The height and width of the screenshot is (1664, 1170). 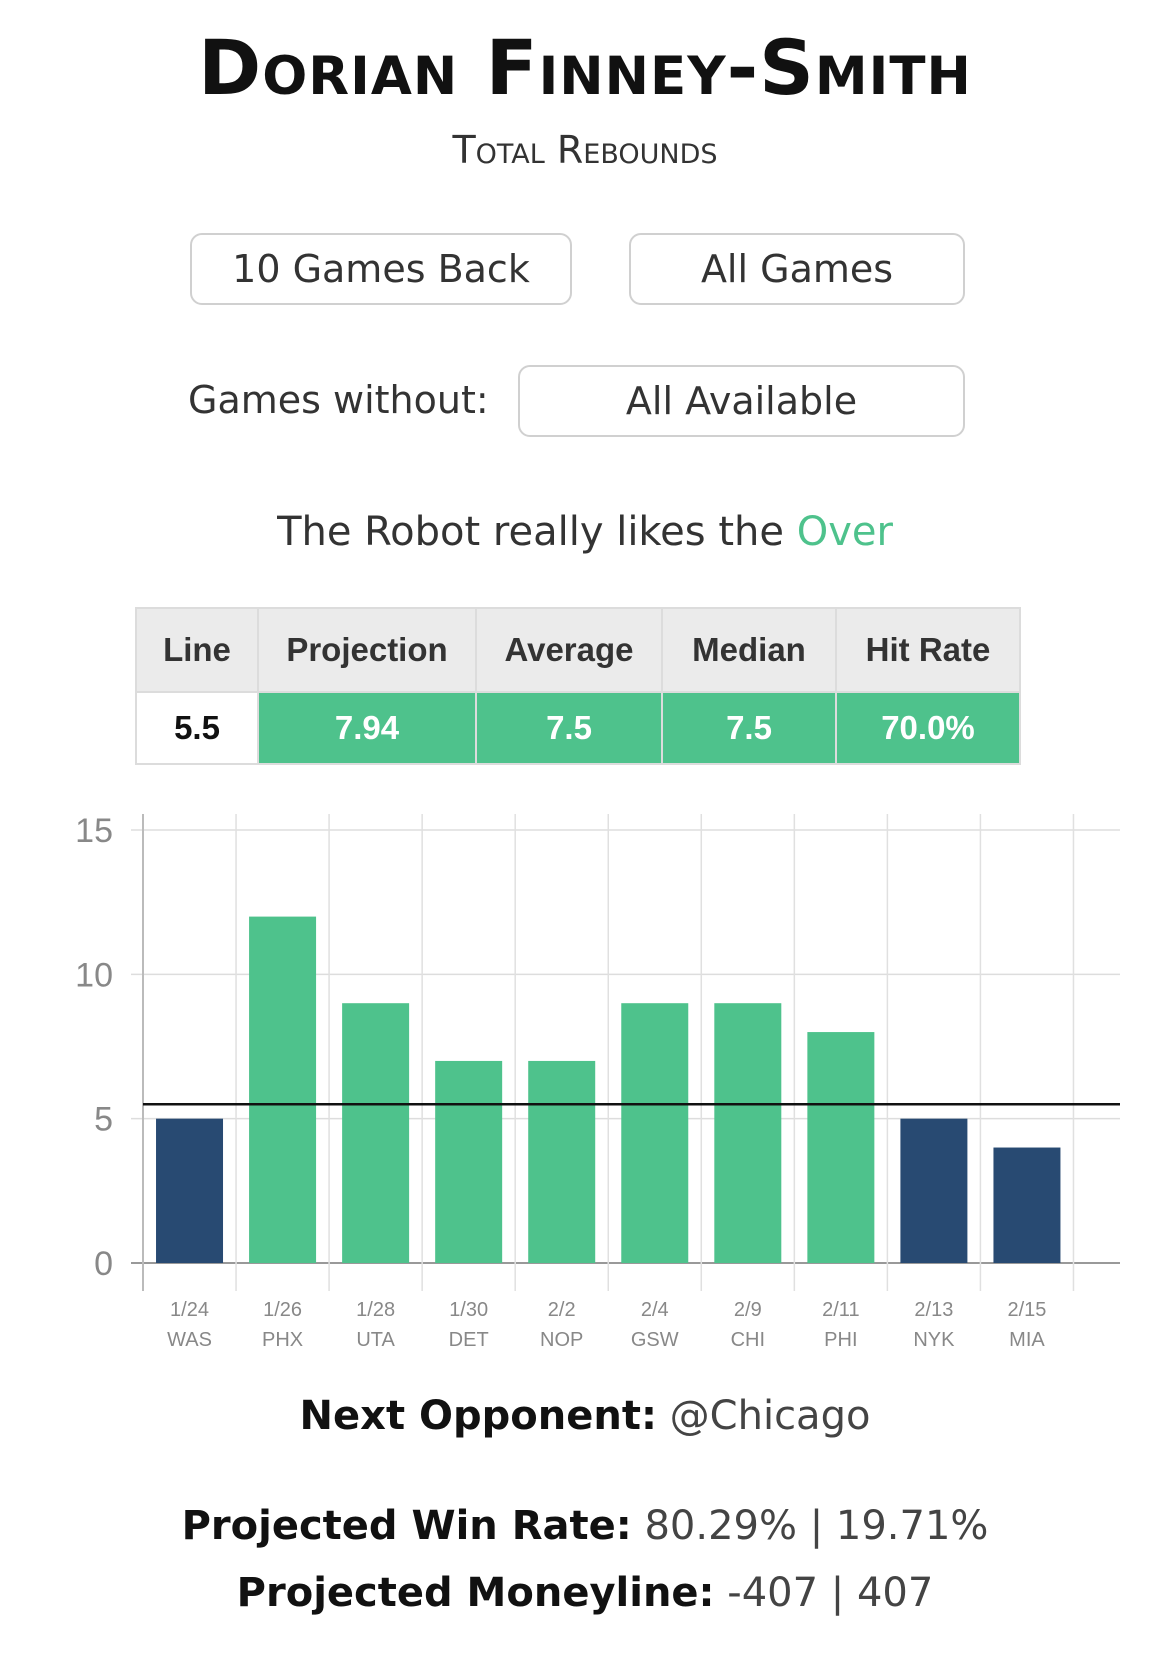 What do you see at coordinates (569, 728) in the screenshot?
I see `value-average: 7.5` at bounding box center [569, 728].